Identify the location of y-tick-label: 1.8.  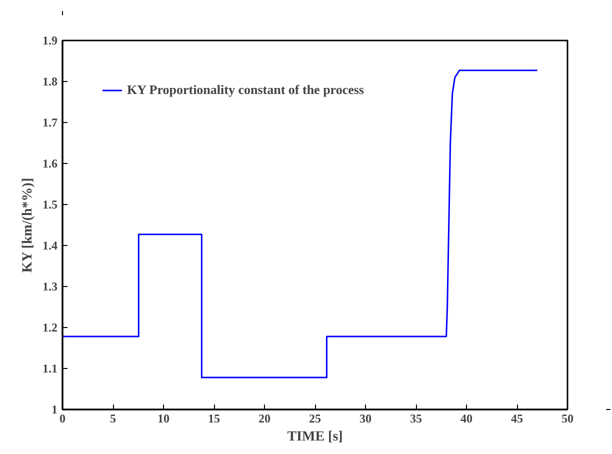
(50, 81).